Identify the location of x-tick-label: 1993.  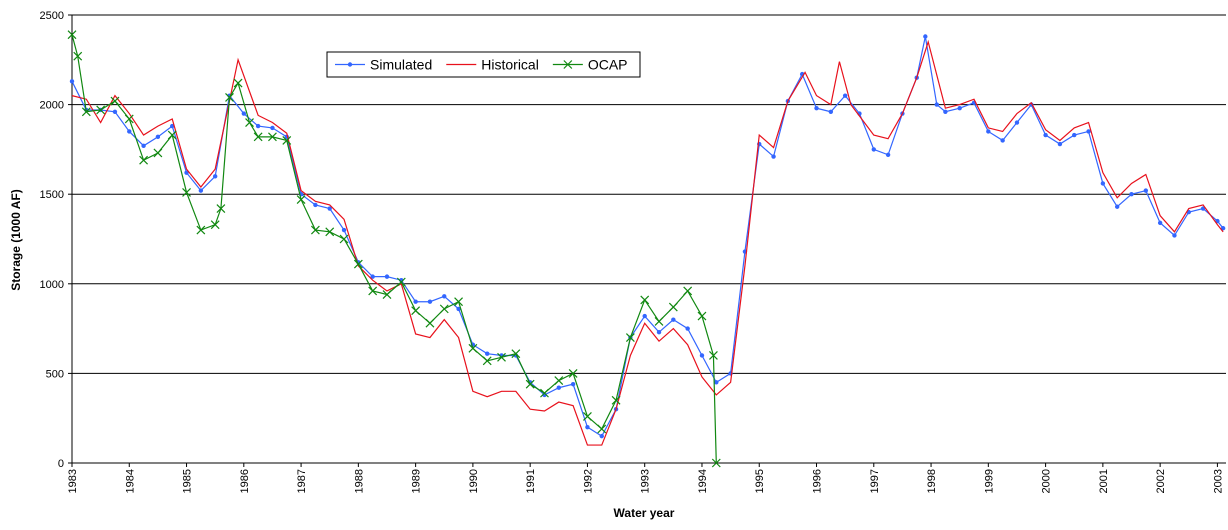
(646, 481).